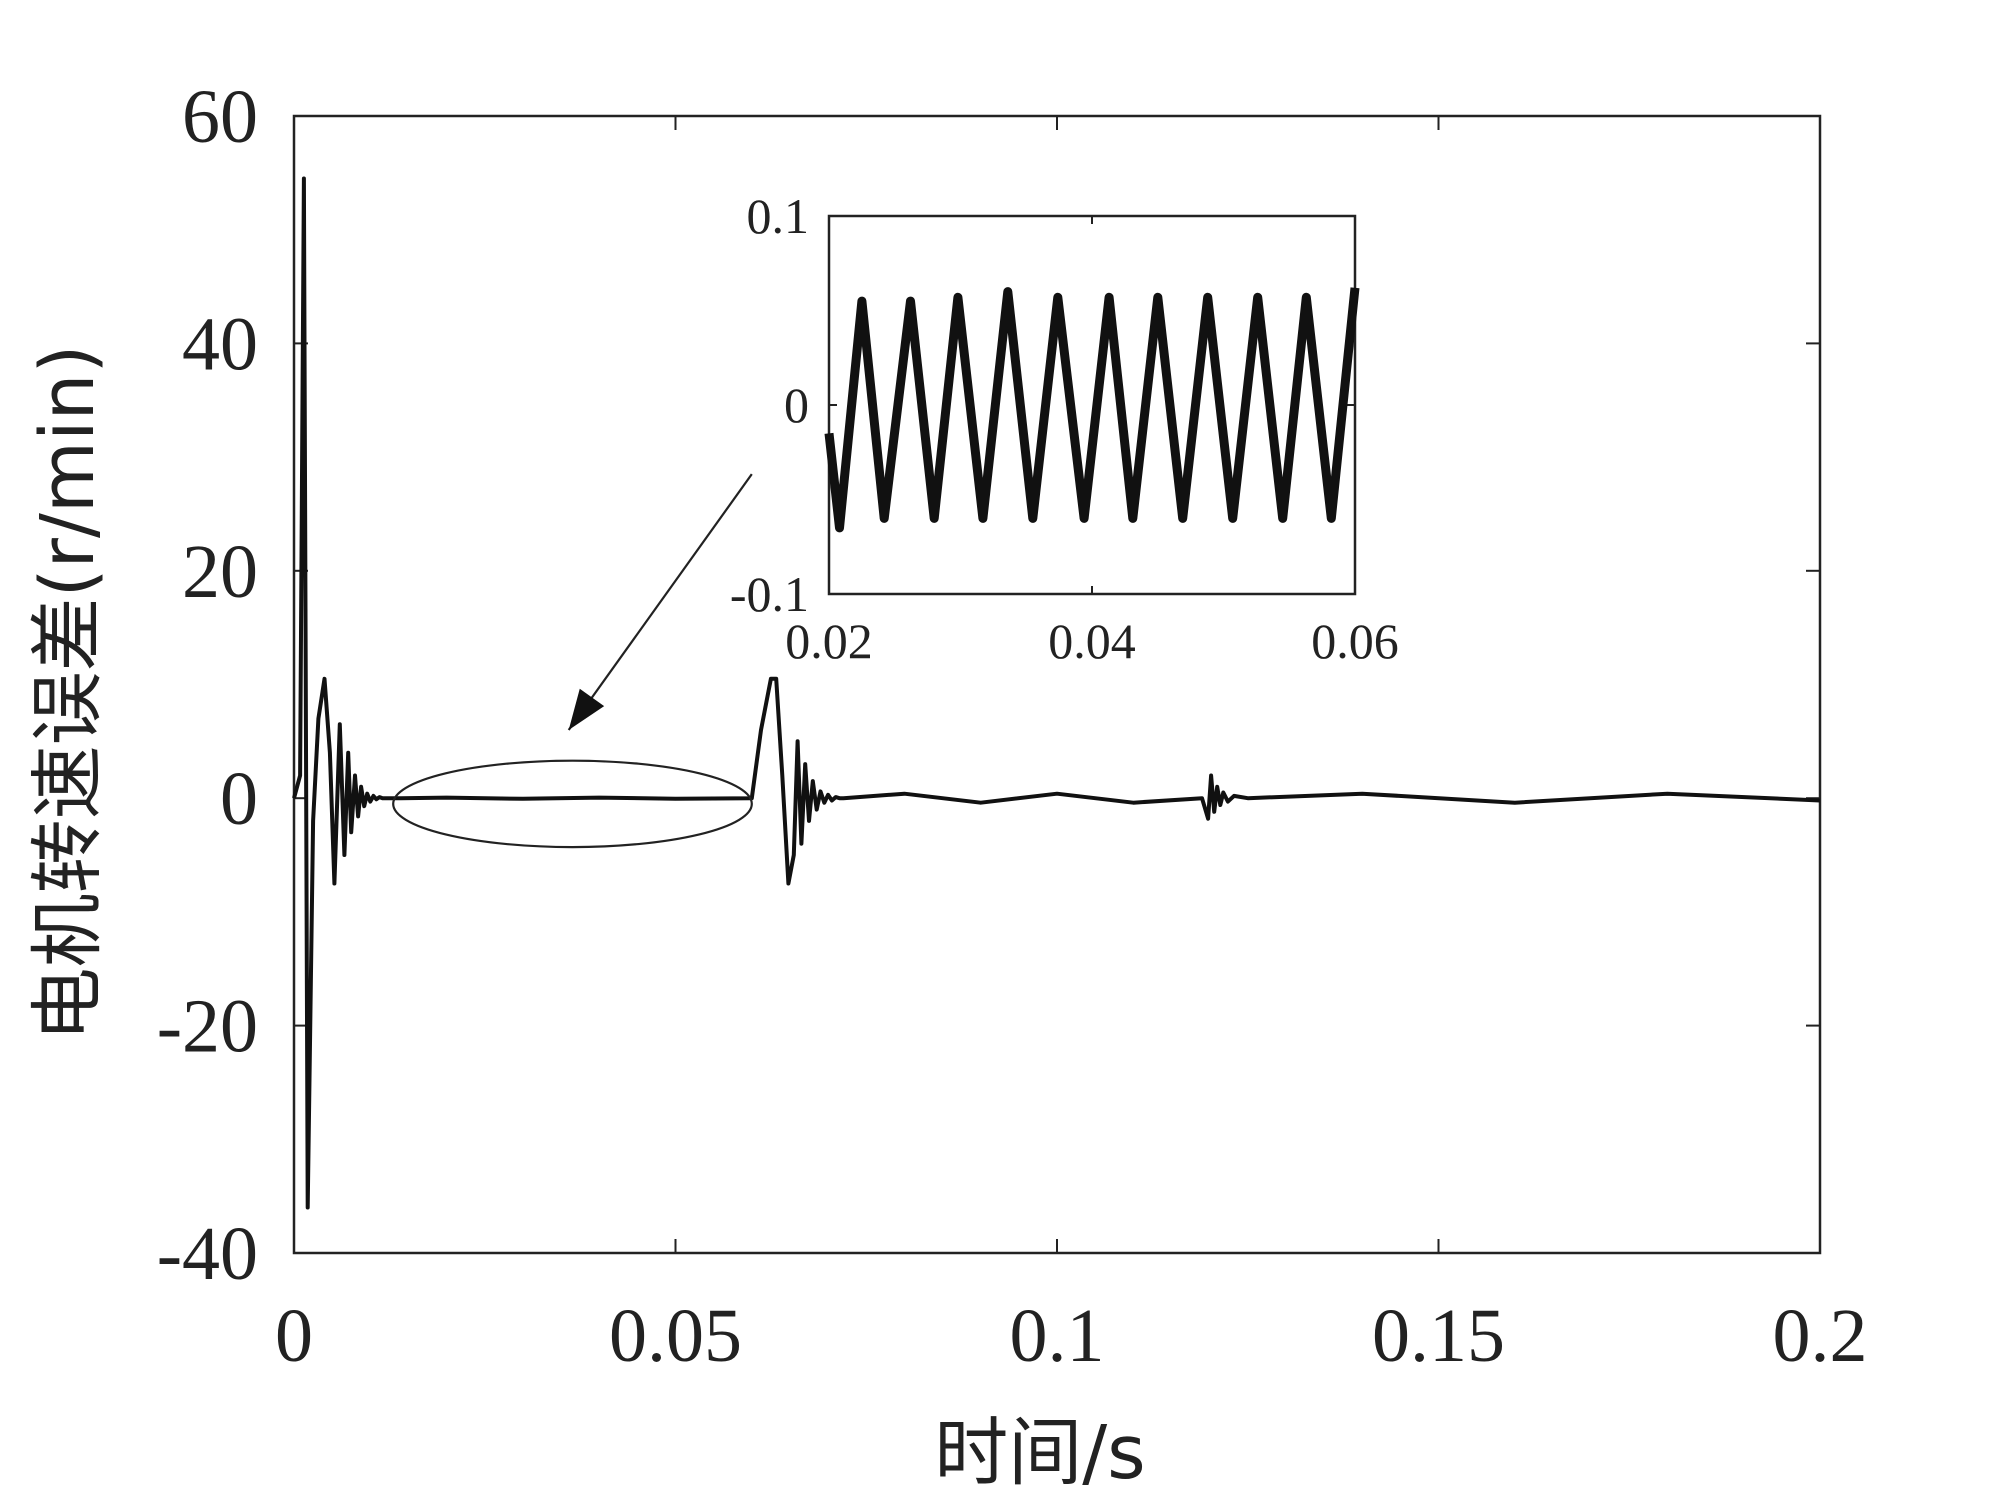 This screenshot has width=2000, height=1500. What do you see at coordinates (675, 1336) in the screenshot?
I see `x-tick-label: 0.05` at bounding box center [675, 1336].